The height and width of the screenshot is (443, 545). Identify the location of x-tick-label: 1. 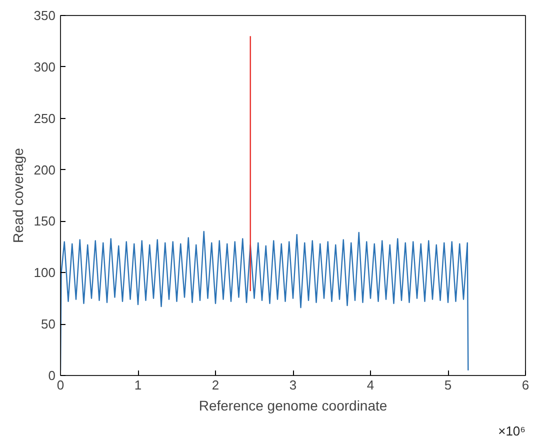
(138, 385).